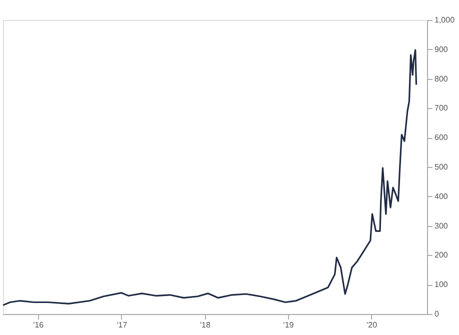 This screenshot has width=459, height=335. What do you see at coordinates (437, 314) in the screenshot?
I see `y-tick-label: 0` at bounding box center [437, 314].